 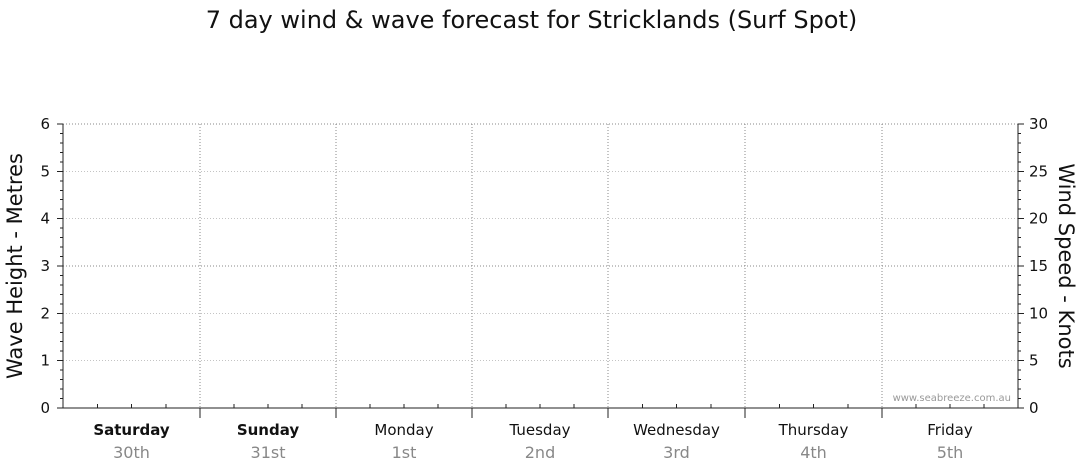 What do you see at coordinates (1038, 171) in the screenshot?
I see `y-right-tick-label: 25` at bounding box center [1038, 171].